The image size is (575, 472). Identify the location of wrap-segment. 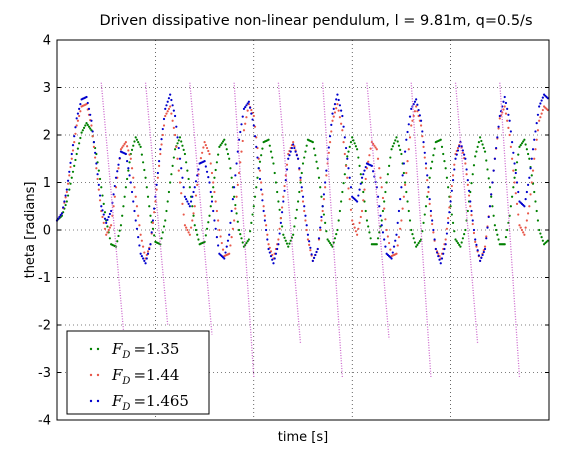
(378, 211).